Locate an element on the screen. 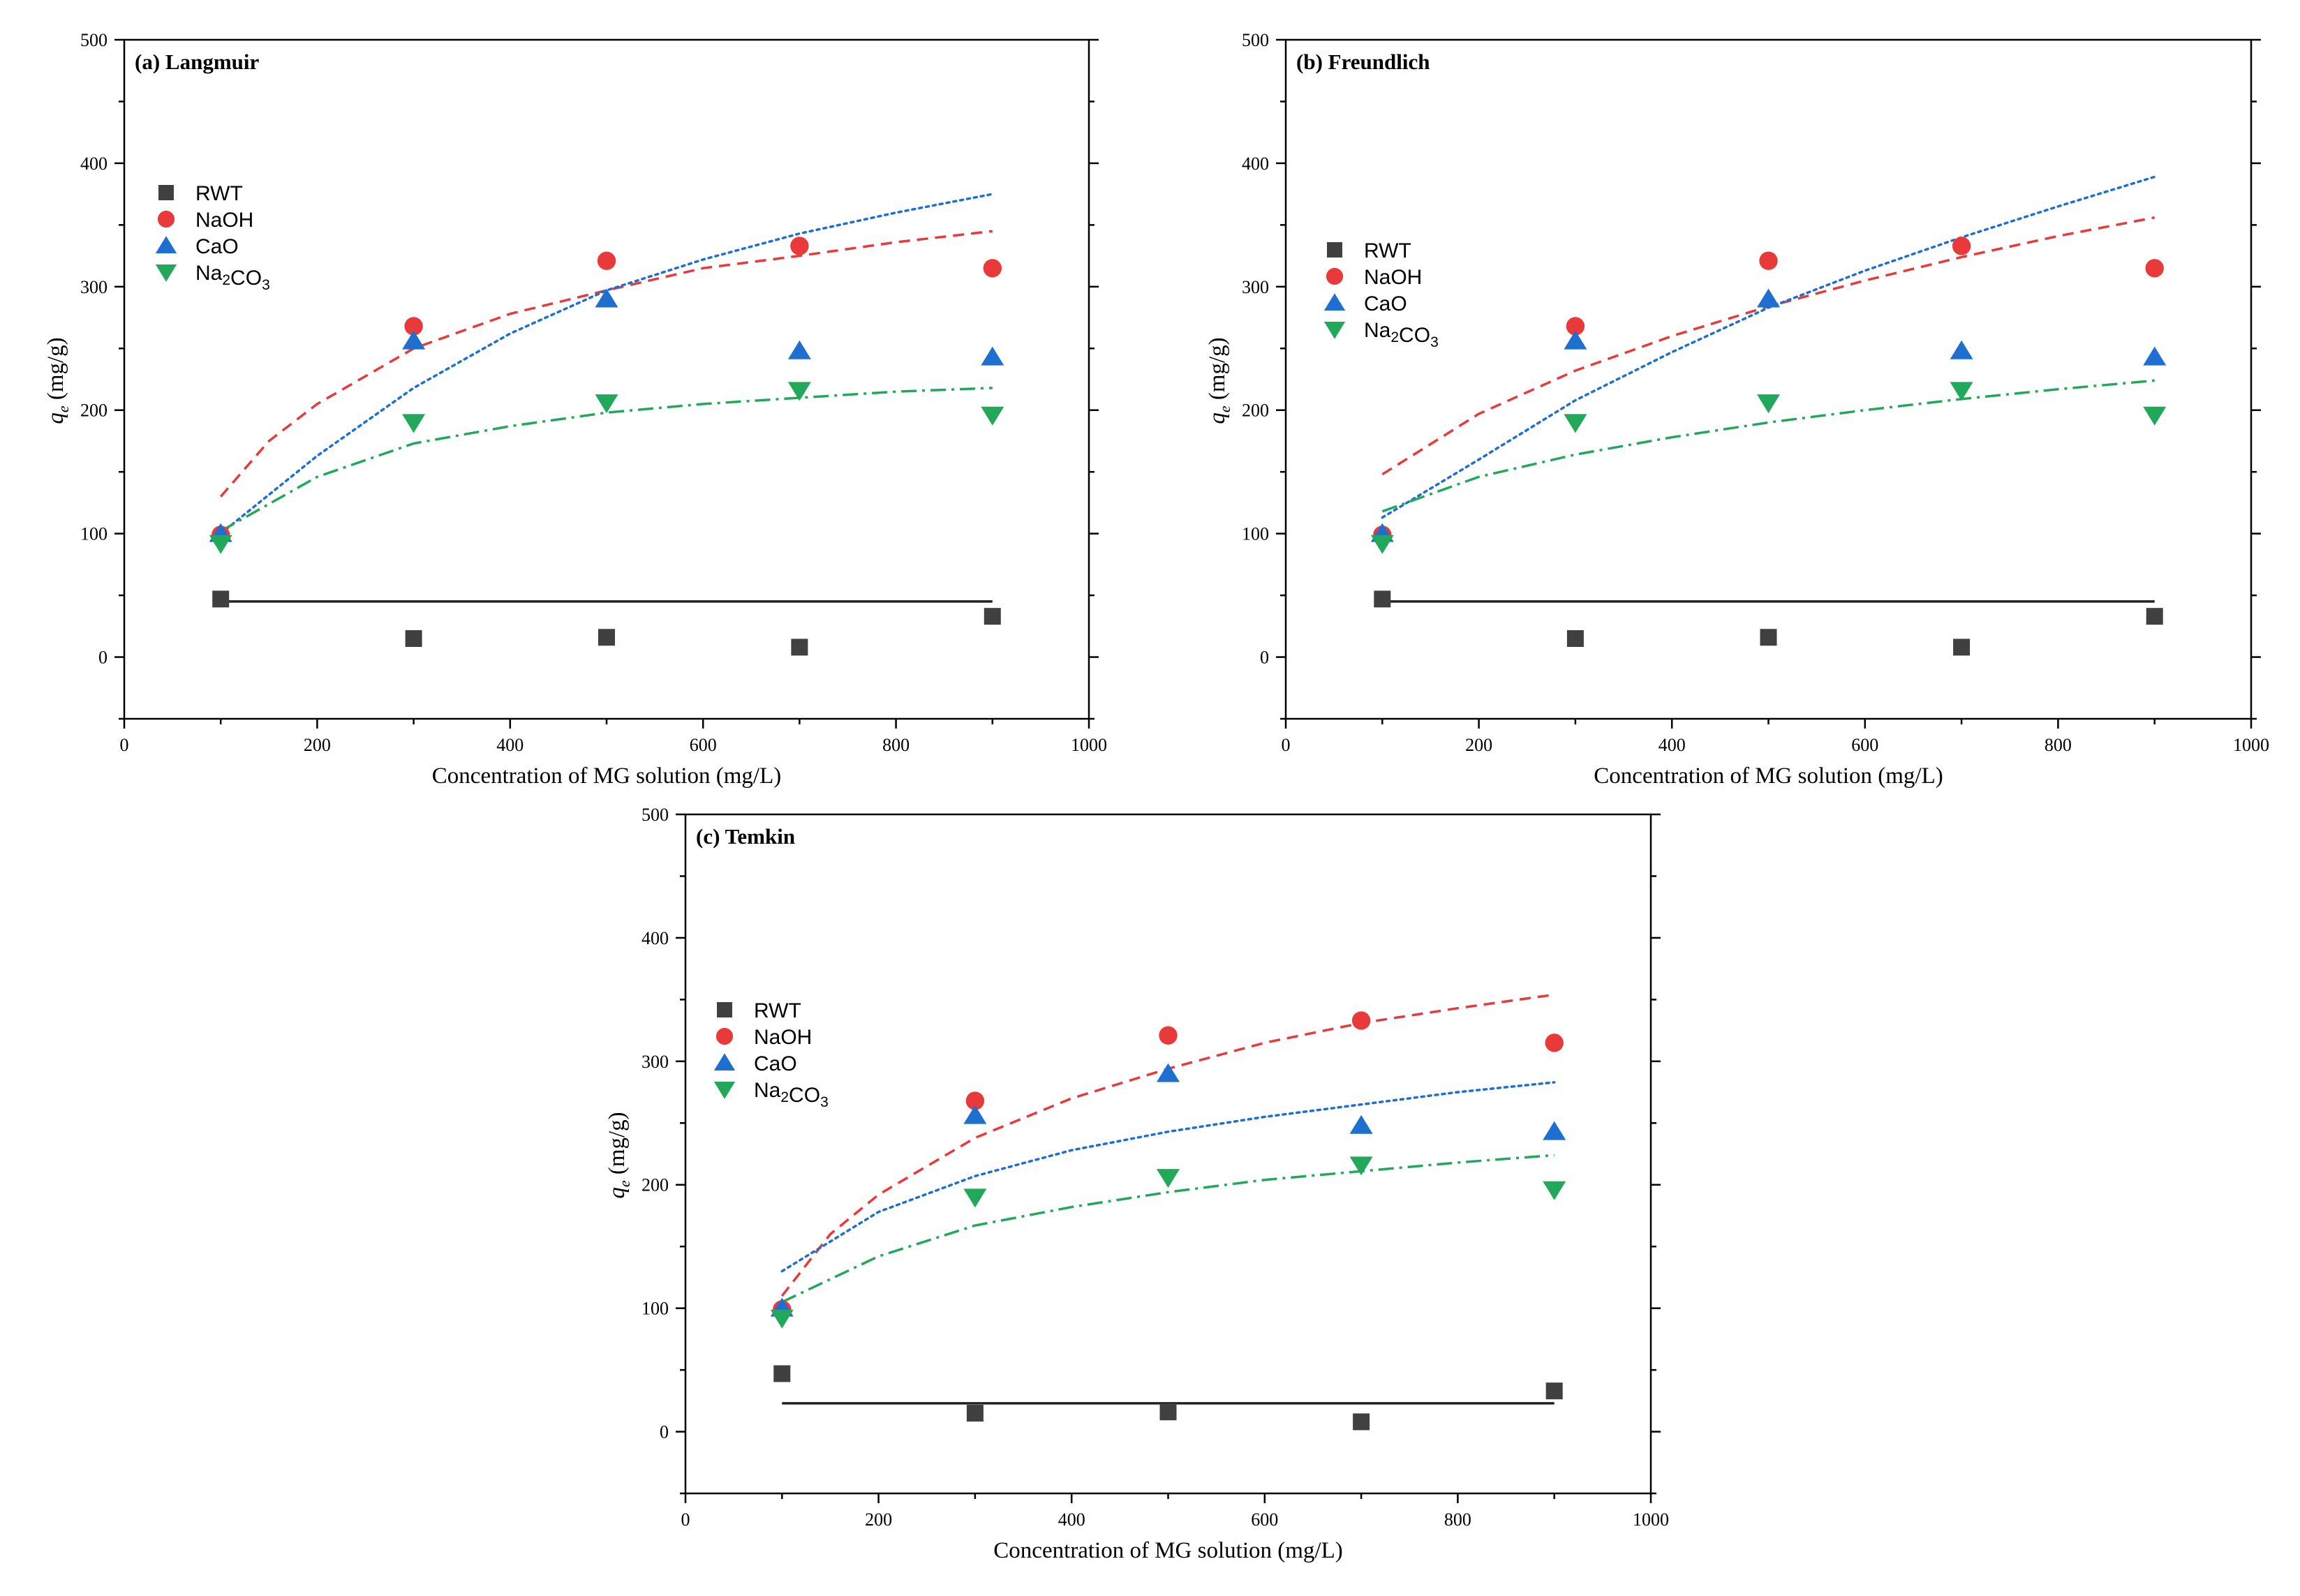 This screenshot has width=2300, height=1596. panel-title: (a) Langmuir is located at coordinates (197, 62).